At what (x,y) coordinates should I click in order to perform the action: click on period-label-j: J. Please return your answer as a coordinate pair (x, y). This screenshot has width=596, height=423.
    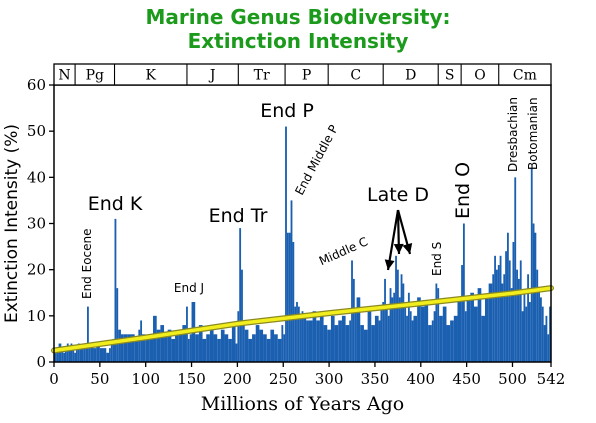
    Looking at the image, I should click on (212, 76).